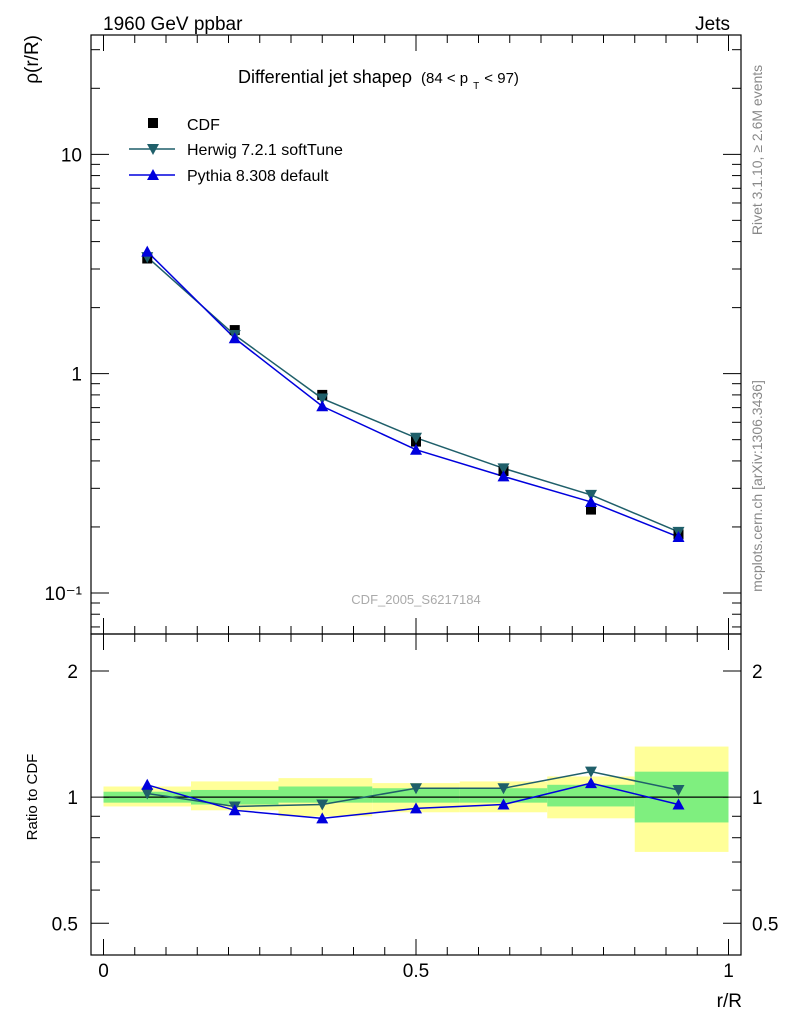  I want to click on mcplots-label: mcplots.cern.ch [arXiv:1306.3436], so click(757, 486).